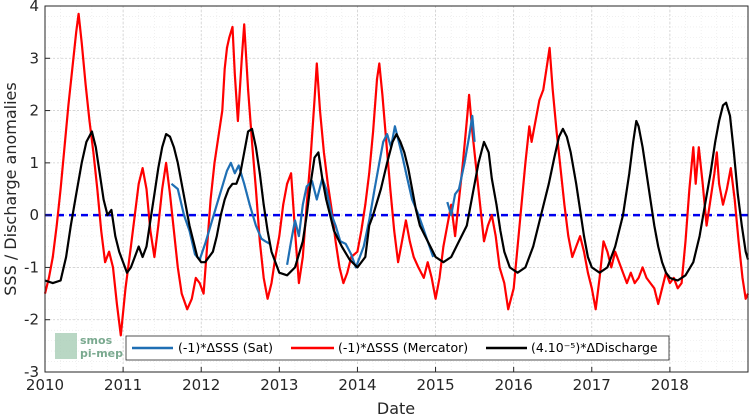 Image resolution: width=751 pixels, height=417 pixels. I want to click on logo-mark, so click(66, 346).